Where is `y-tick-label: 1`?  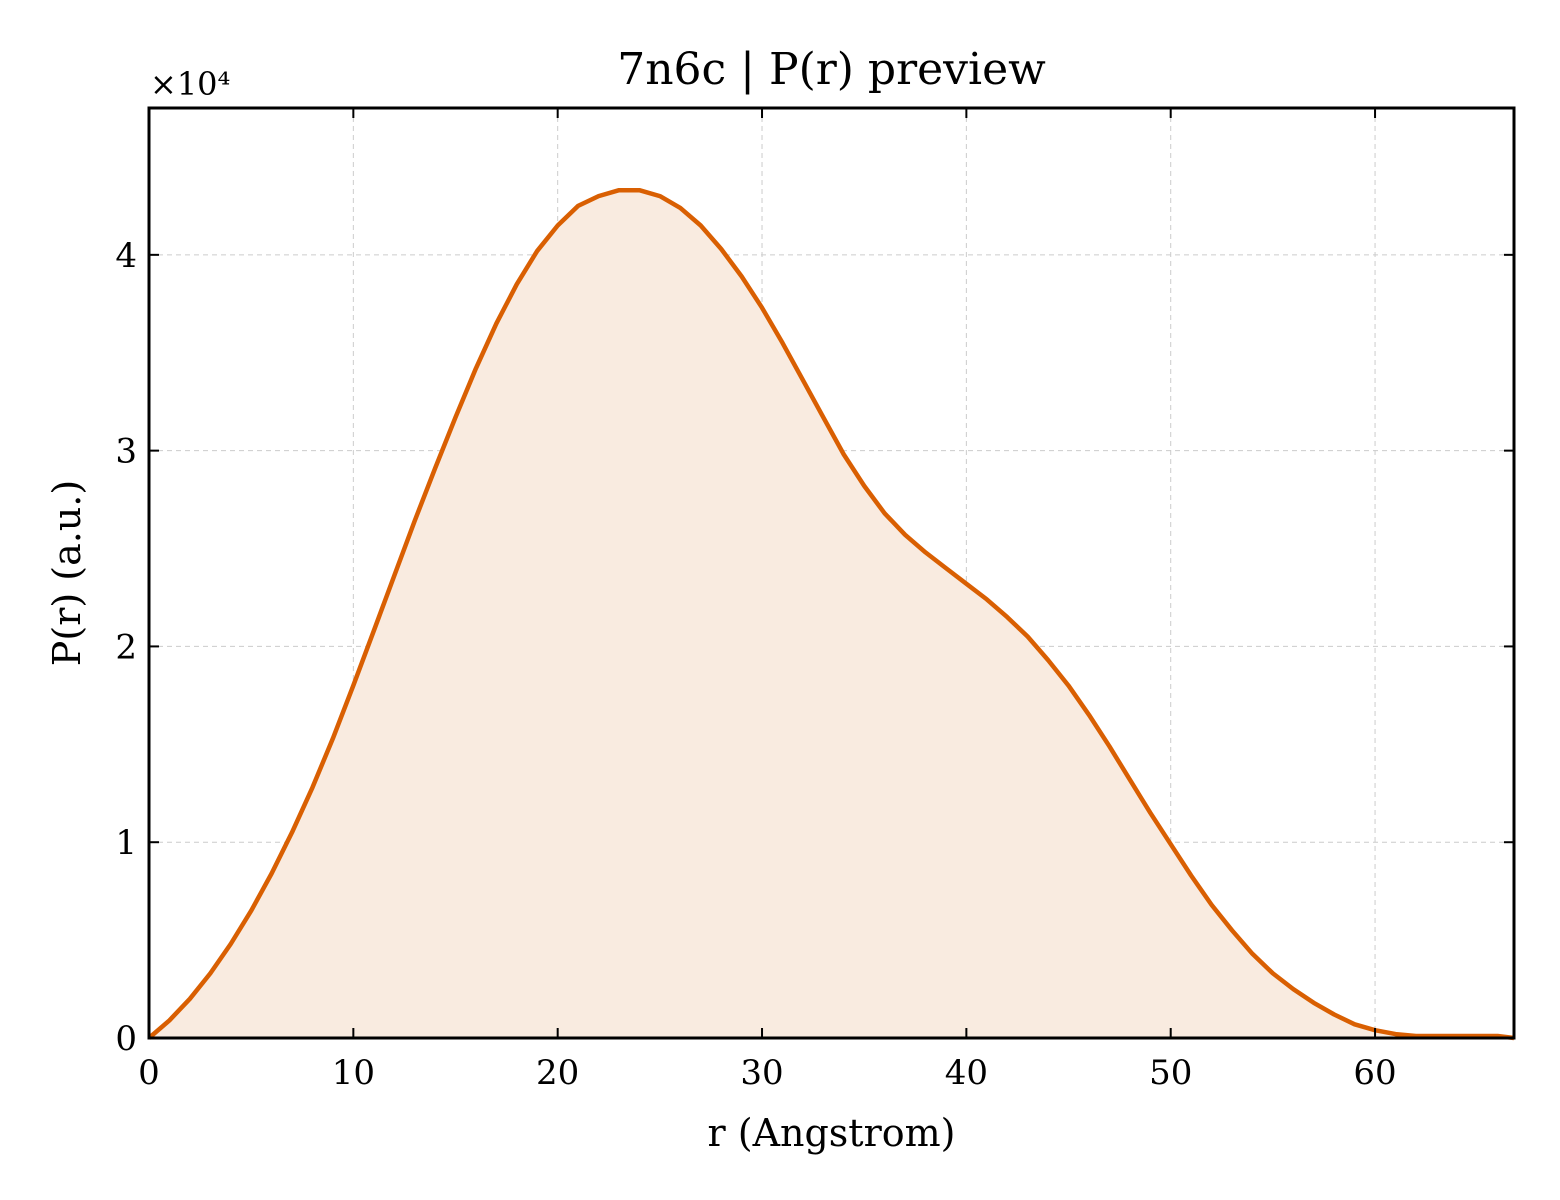 y-tick-label: 1 is located at coordinates (126, 843).